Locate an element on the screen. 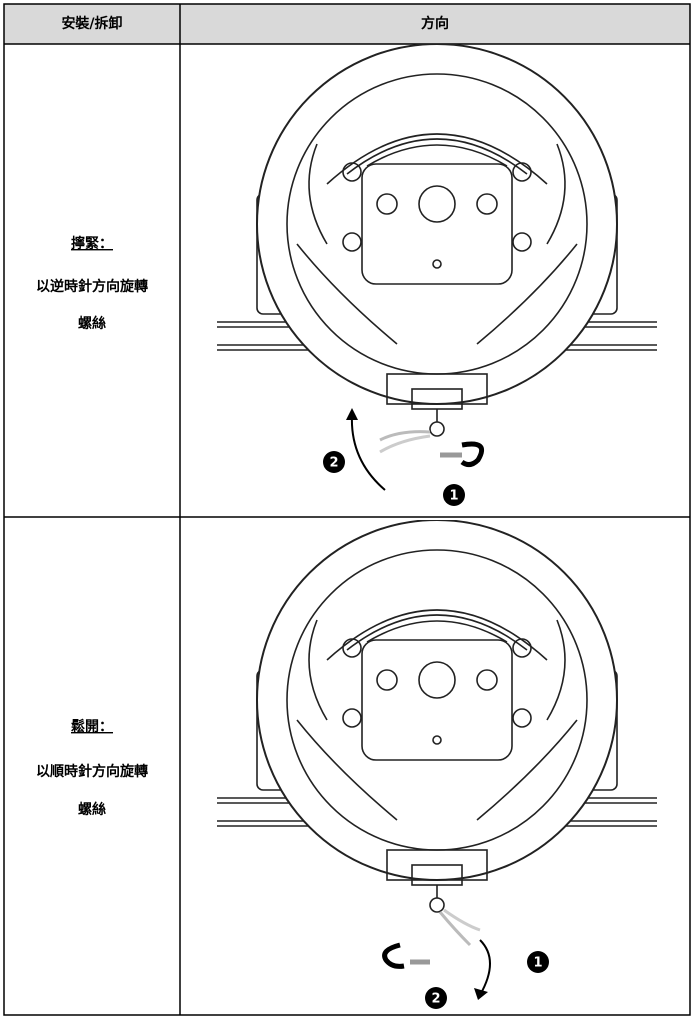 The height and width of the screenshot is (1020, 691). rotation-arrows: 1 2 is located at coordinates (465, 958).